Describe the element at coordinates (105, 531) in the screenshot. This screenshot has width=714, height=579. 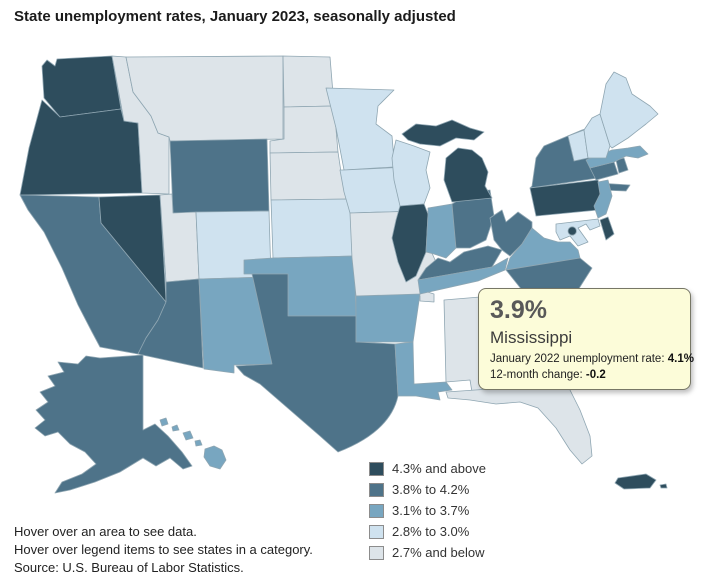
I see `footer-hint-hover-area: Hover over an area to see data.` at that location.